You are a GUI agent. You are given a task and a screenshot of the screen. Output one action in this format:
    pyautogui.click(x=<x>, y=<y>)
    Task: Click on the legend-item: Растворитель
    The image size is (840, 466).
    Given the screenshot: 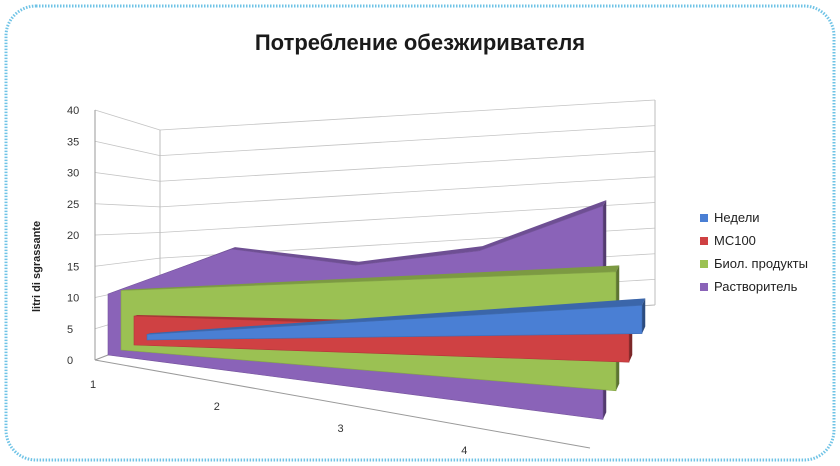 What is the action you would take?
    pyautogui.click(x=754, y=286)
    